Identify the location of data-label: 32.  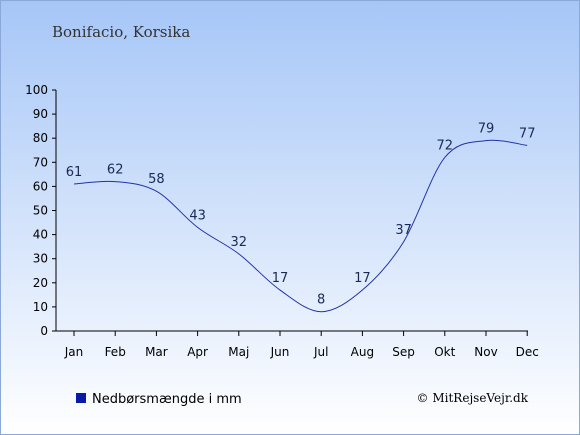
(239, 242).